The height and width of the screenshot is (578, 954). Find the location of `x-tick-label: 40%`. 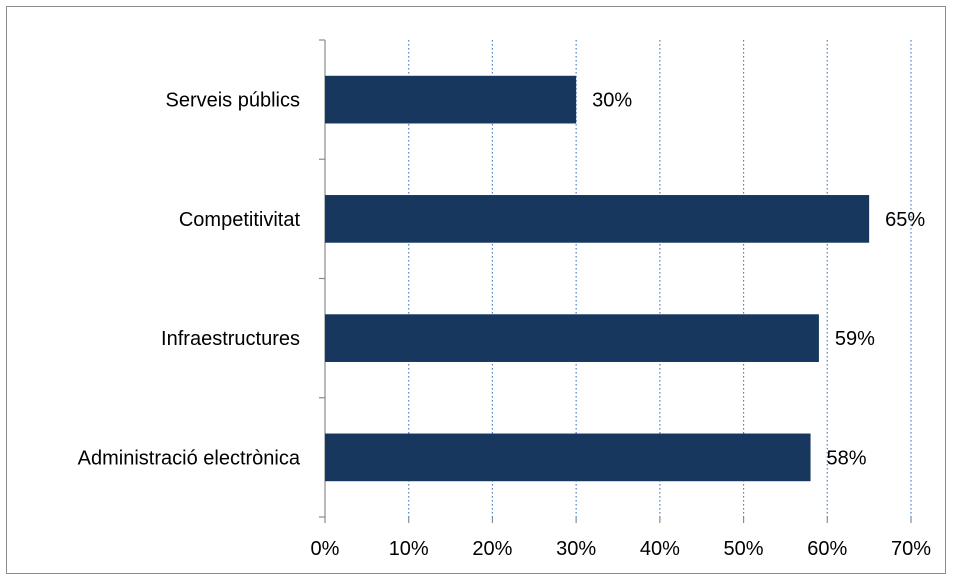

x-tick-label: 40% is located at coordinates (660, 549).